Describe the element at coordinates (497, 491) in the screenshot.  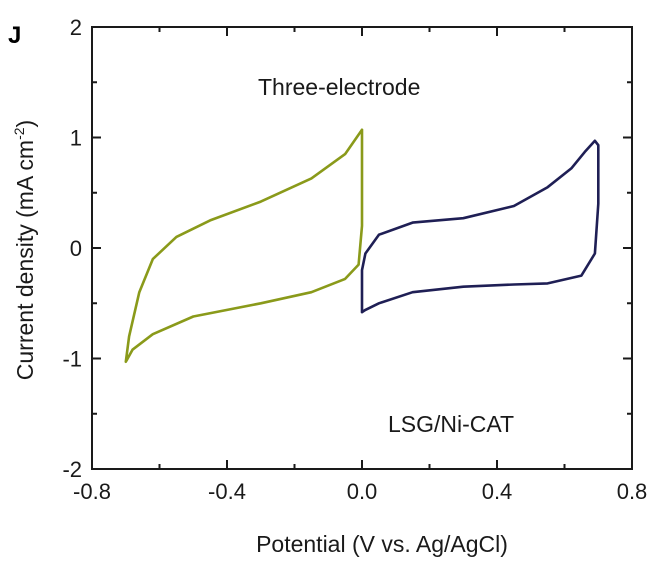
I see `x-tick-label: 0.4` at that location.